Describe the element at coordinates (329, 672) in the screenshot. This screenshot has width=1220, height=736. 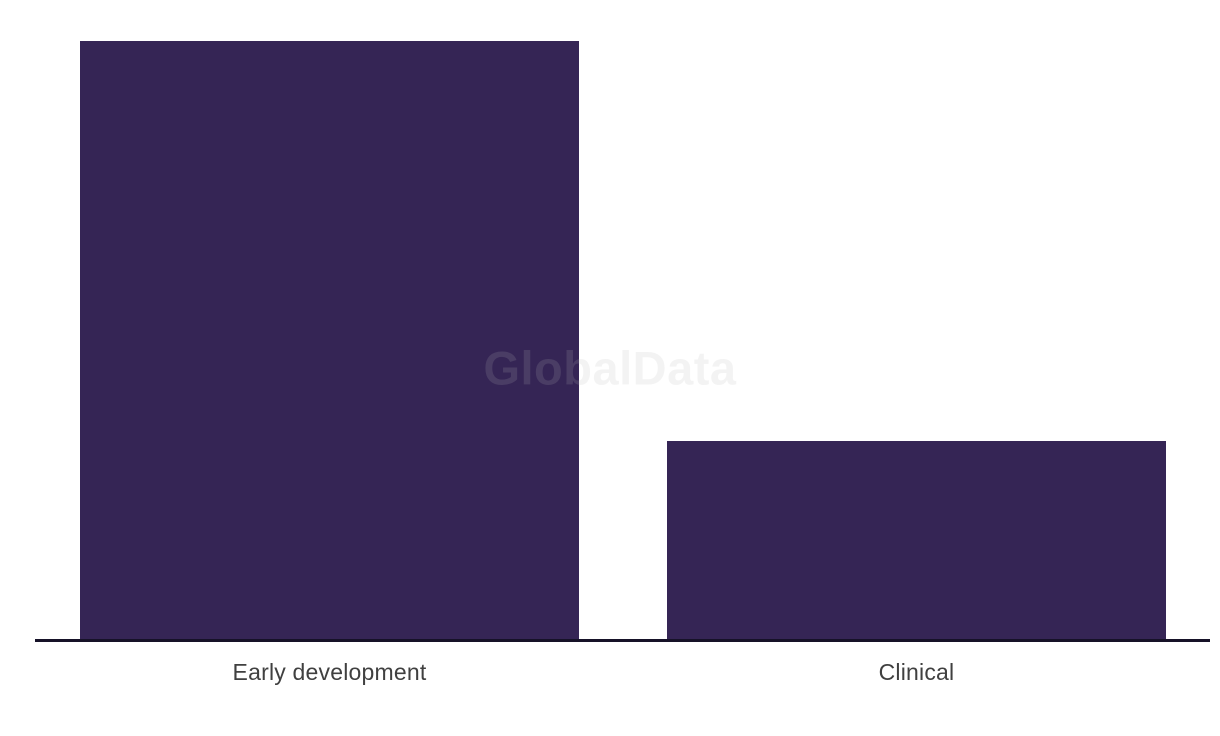
I see `x-axis-label-early-development: Early development` at that location.